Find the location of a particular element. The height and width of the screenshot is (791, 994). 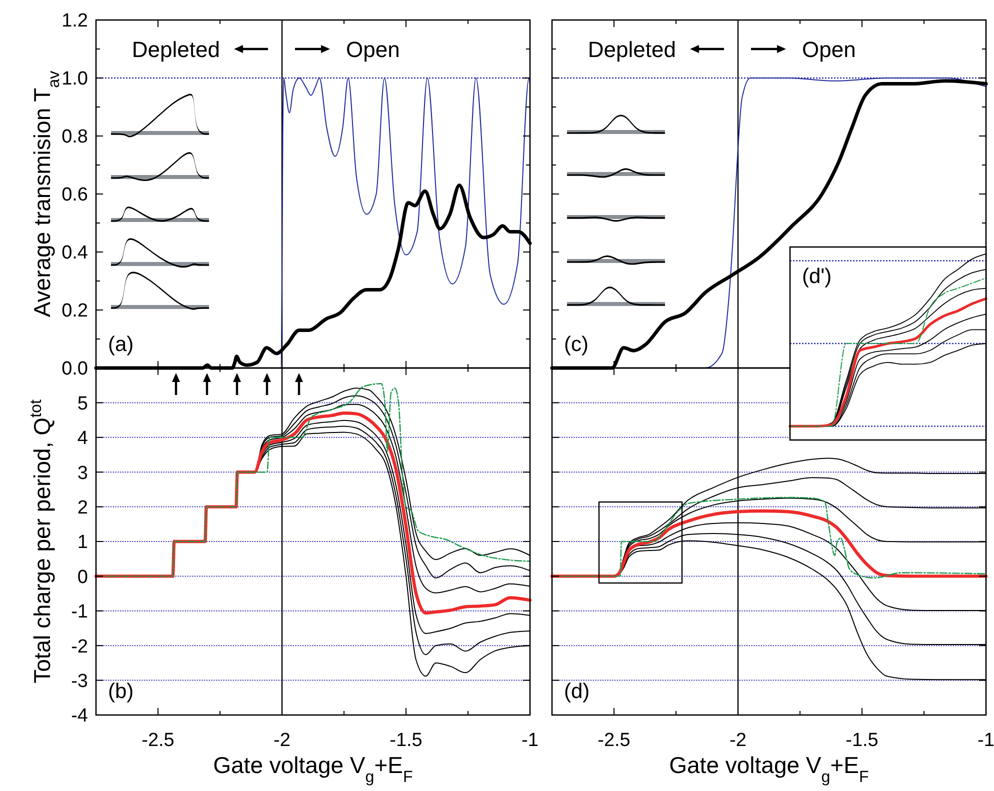

y-tick-label: 0.6 is located at coordinates (75, 195).